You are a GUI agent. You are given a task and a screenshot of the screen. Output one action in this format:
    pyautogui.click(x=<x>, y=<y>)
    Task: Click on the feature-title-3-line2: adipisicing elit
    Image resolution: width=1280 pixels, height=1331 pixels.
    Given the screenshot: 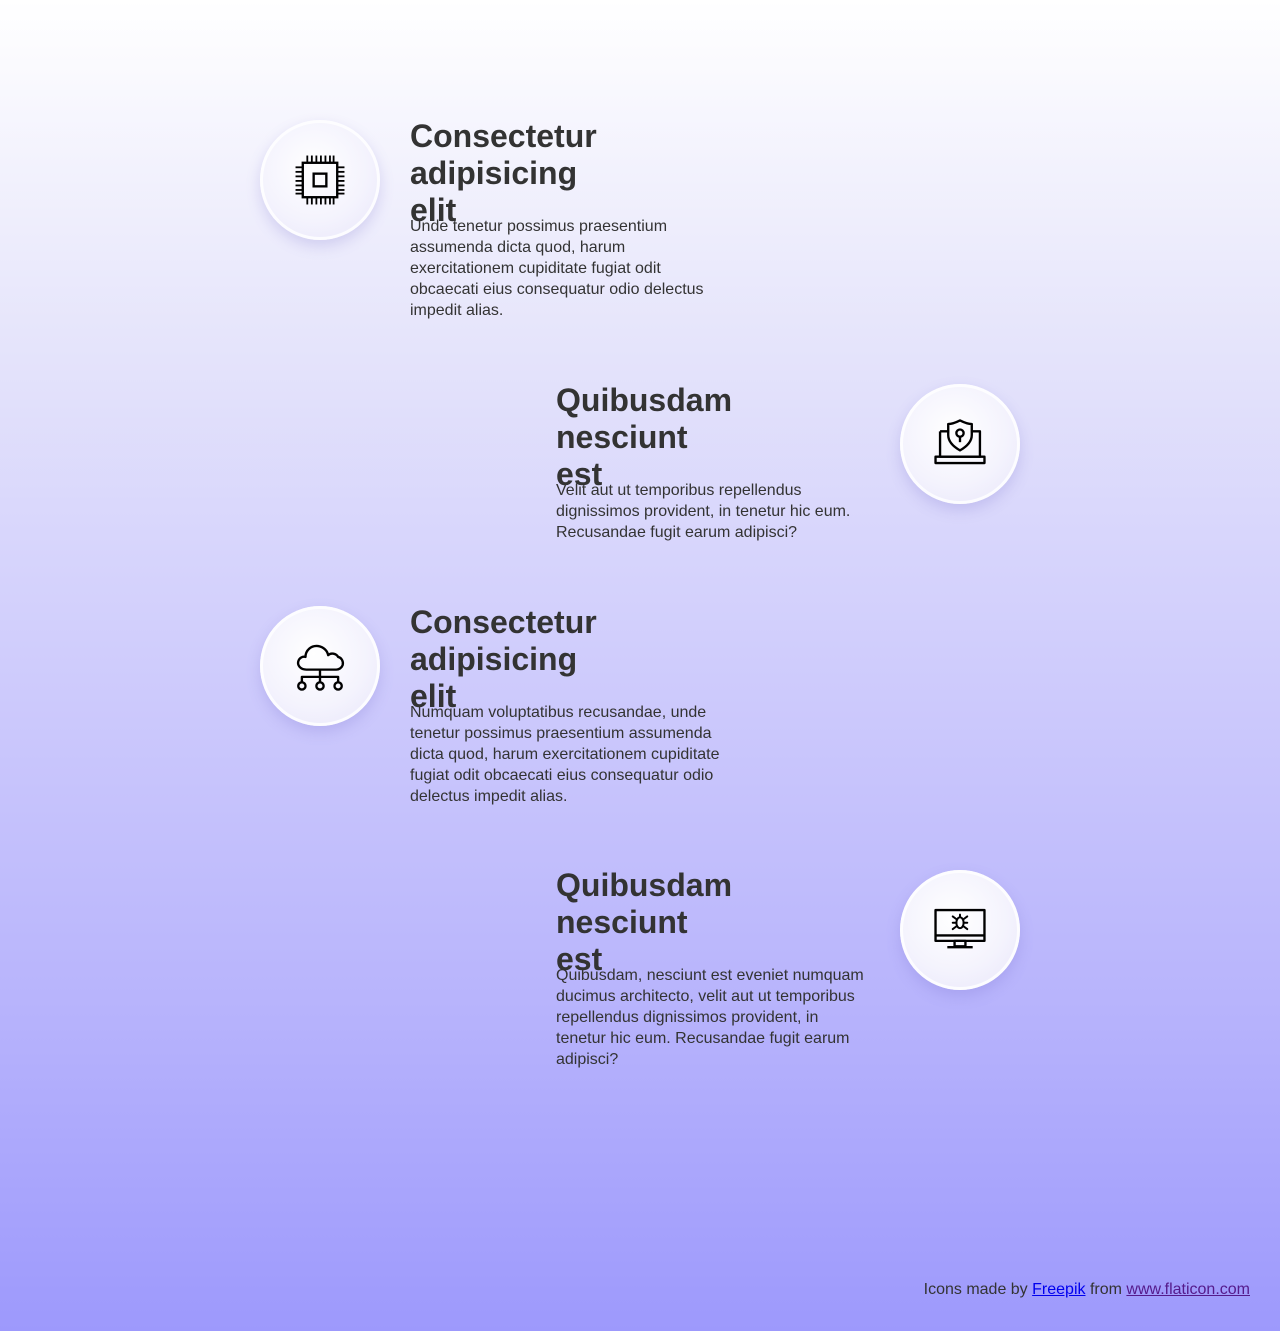 What is the action you would take?
    pyautogui.click(x=494, y=677)
    